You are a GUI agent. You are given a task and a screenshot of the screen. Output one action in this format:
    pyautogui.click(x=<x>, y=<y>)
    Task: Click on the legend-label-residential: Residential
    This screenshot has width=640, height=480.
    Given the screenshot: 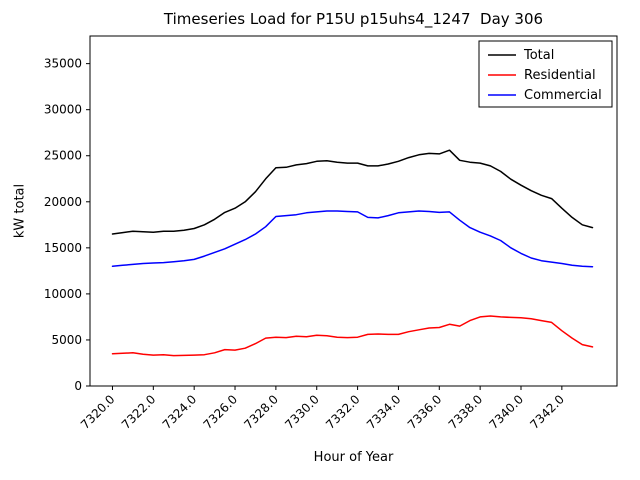 What is the action you would take?
    pyautogui.click(x=560, y=75)
    